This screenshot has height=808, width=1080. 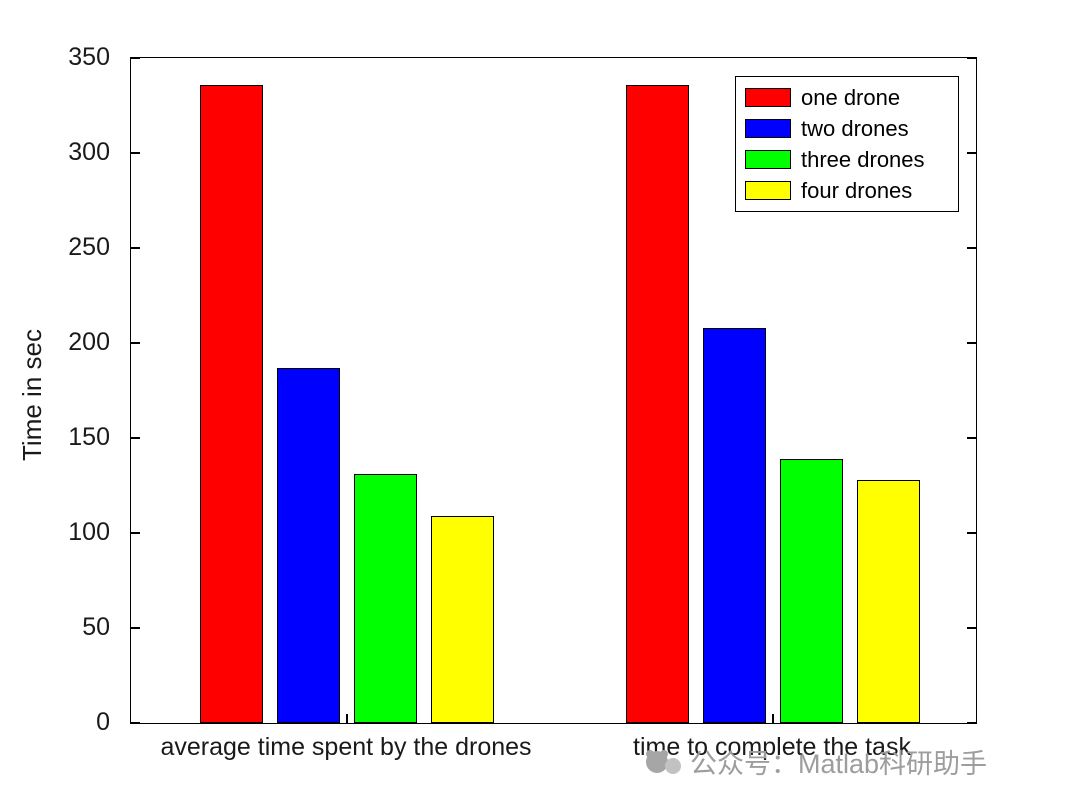 I want to click on y-tick-label: 300, so click(x=89, y=152).